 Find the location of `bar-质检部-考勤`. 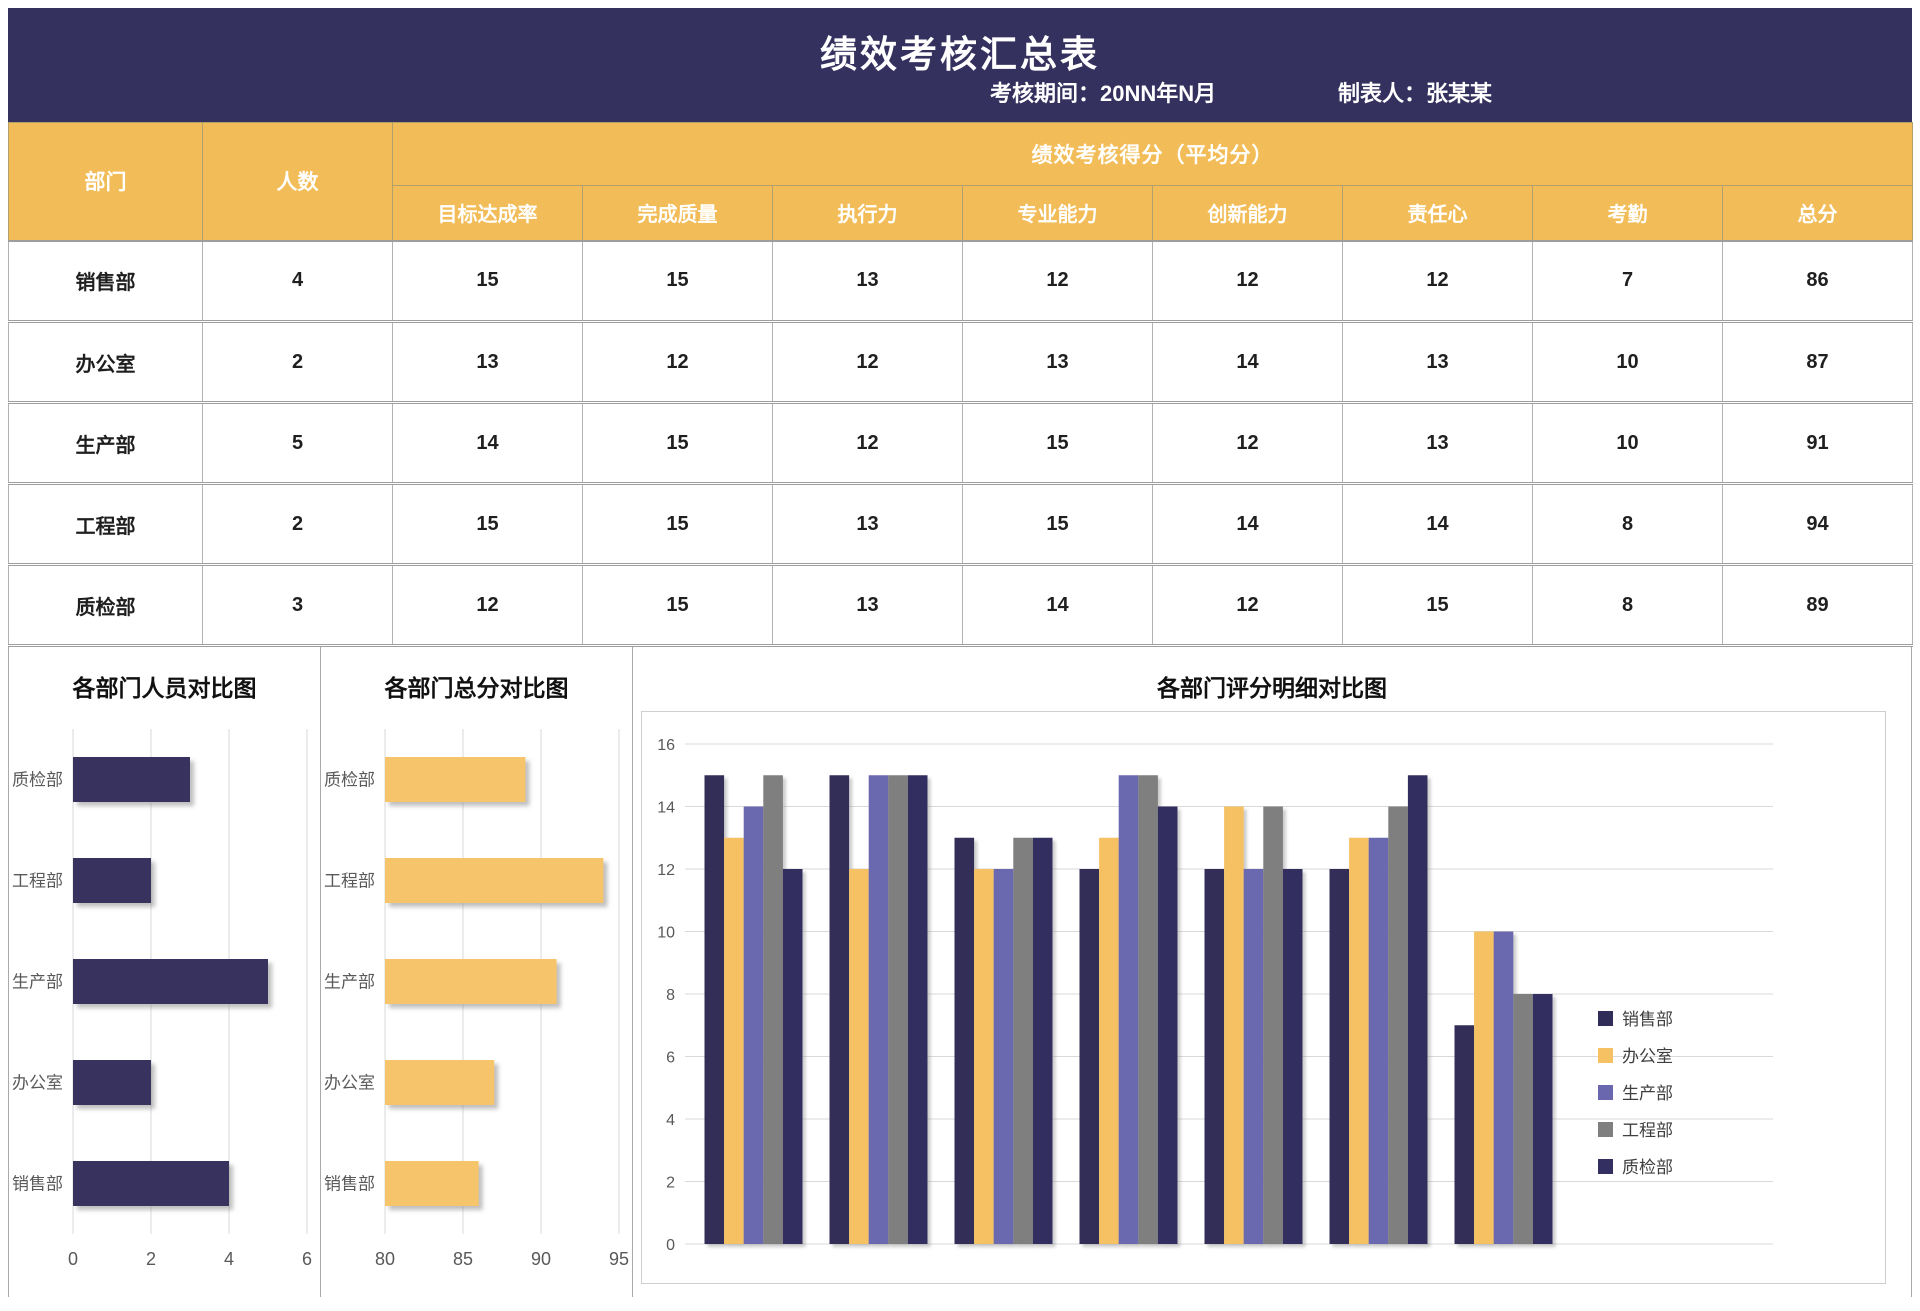

bar-质检部-考勤 is located at coordinates (1542, 1119).